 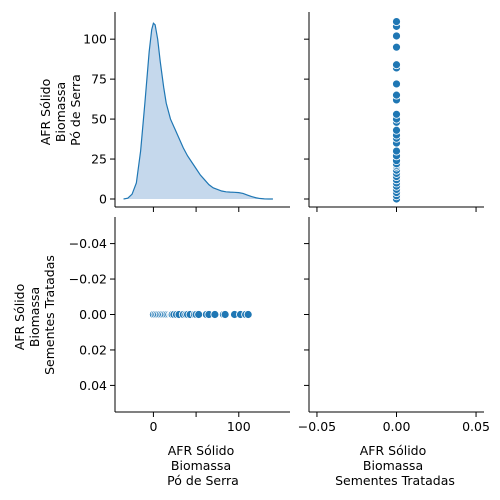 I want to click on x-label-right-line-1: AFR Sólido, so click(x=393, y=450).